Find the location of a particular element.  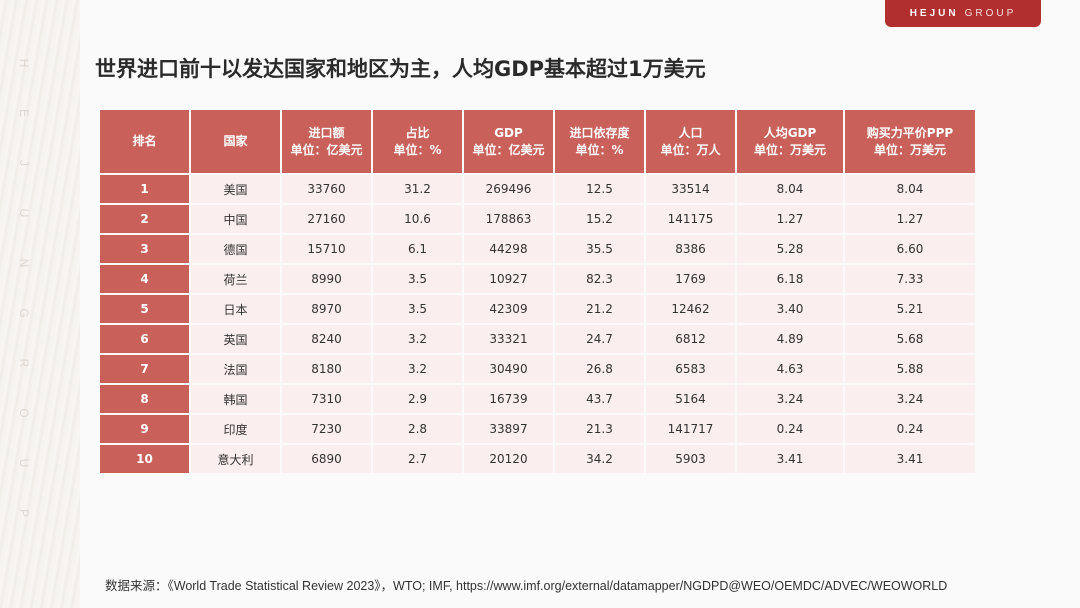

column-header: 进口依存度 单位：% is located at coordinates (599, 141).